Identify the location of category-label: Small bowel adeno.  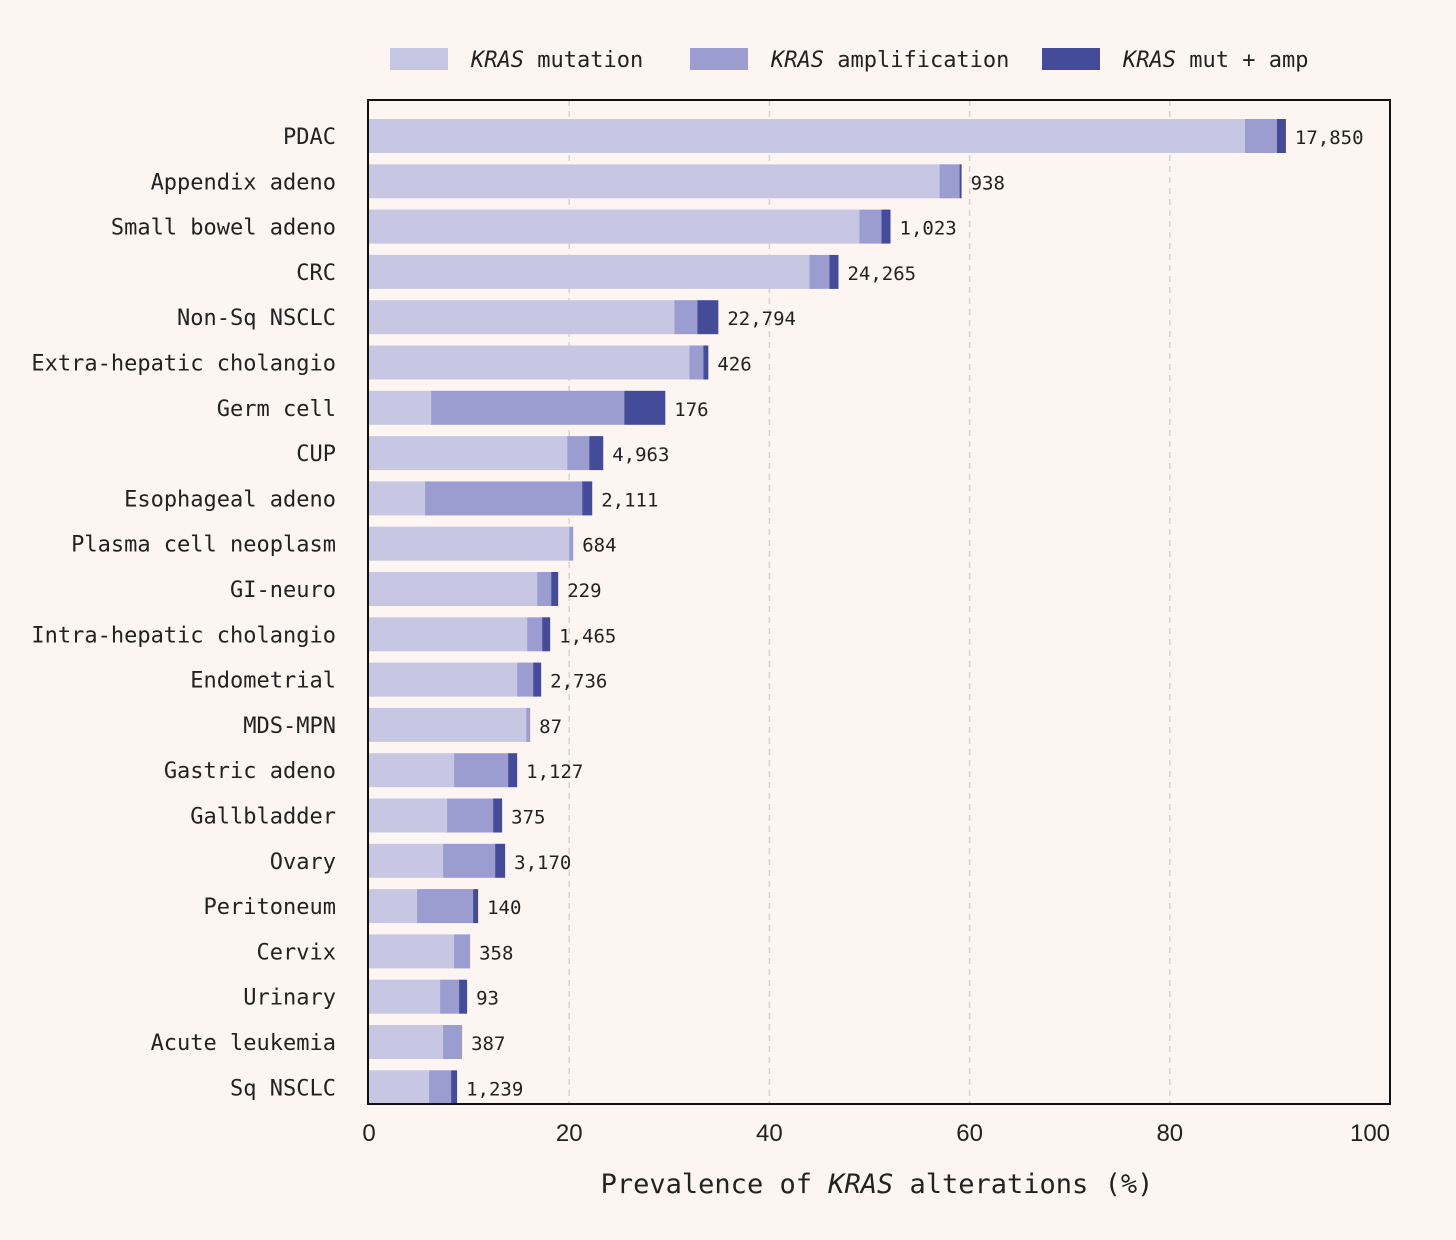
(223, 228).